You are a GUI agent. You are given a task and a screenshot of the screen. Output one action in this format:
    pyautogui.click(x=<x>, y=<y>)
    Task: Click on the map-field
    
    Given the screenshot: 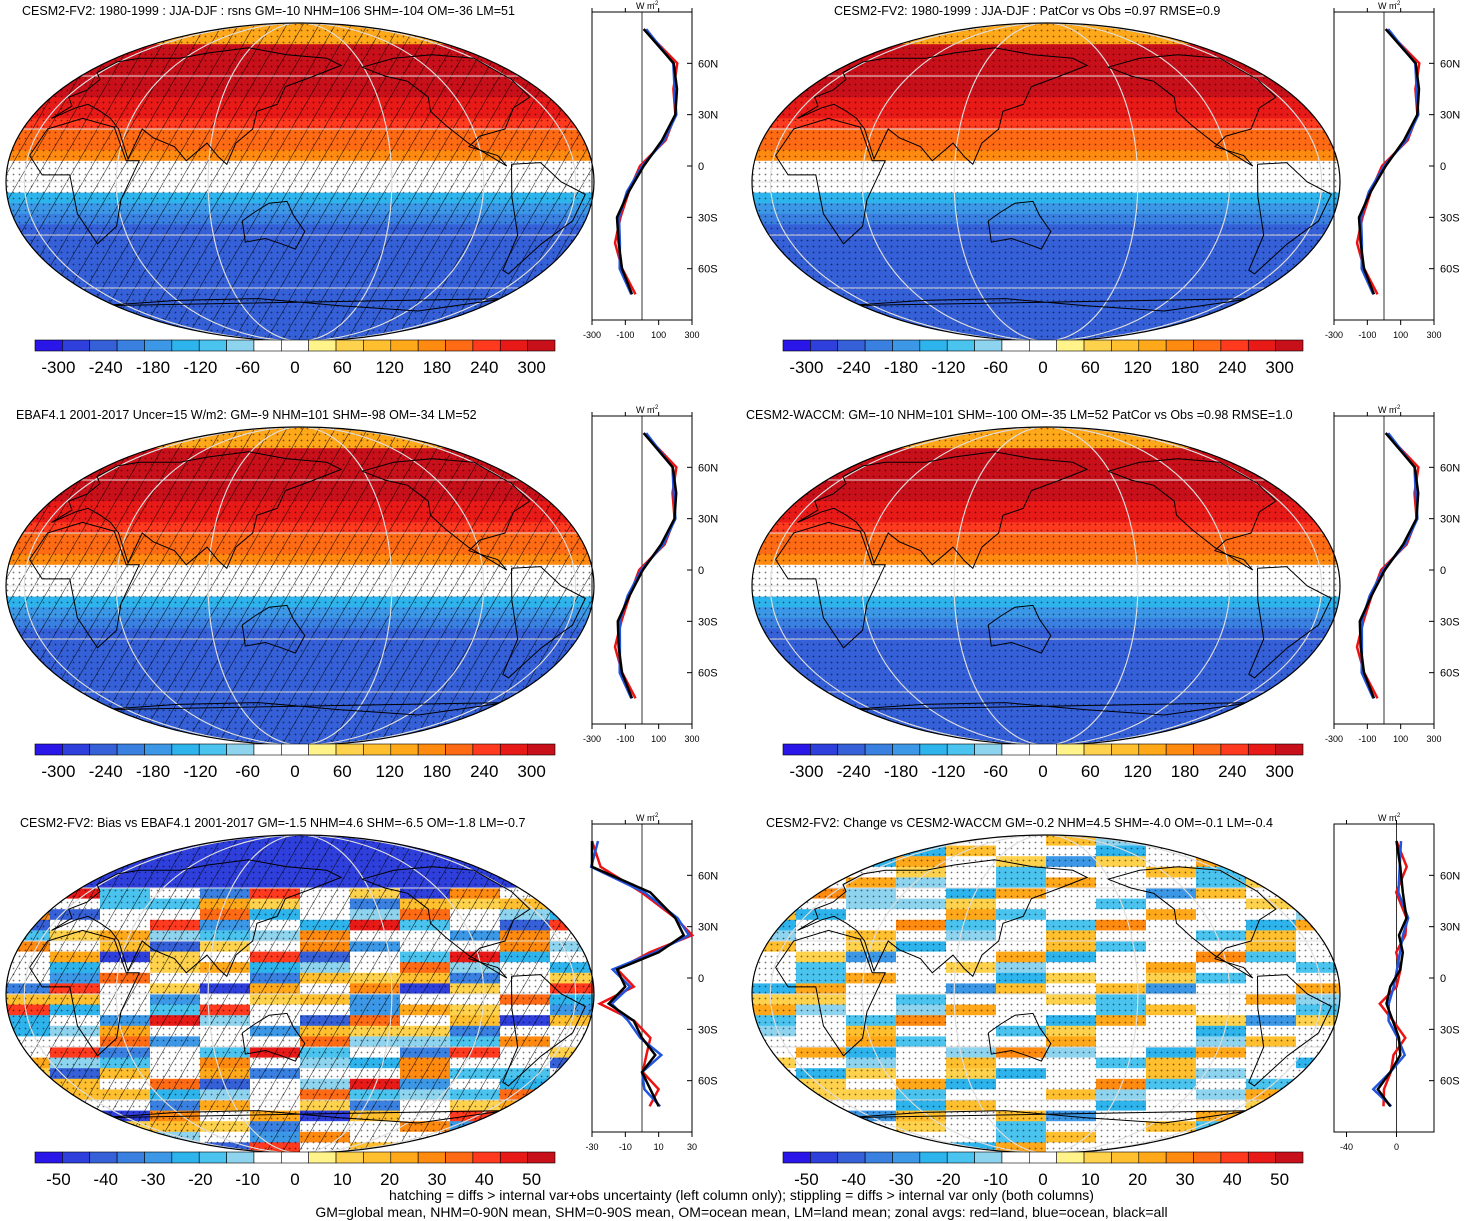 What is the action you would take?
    pyautogui.click(x=300, y=182)
    